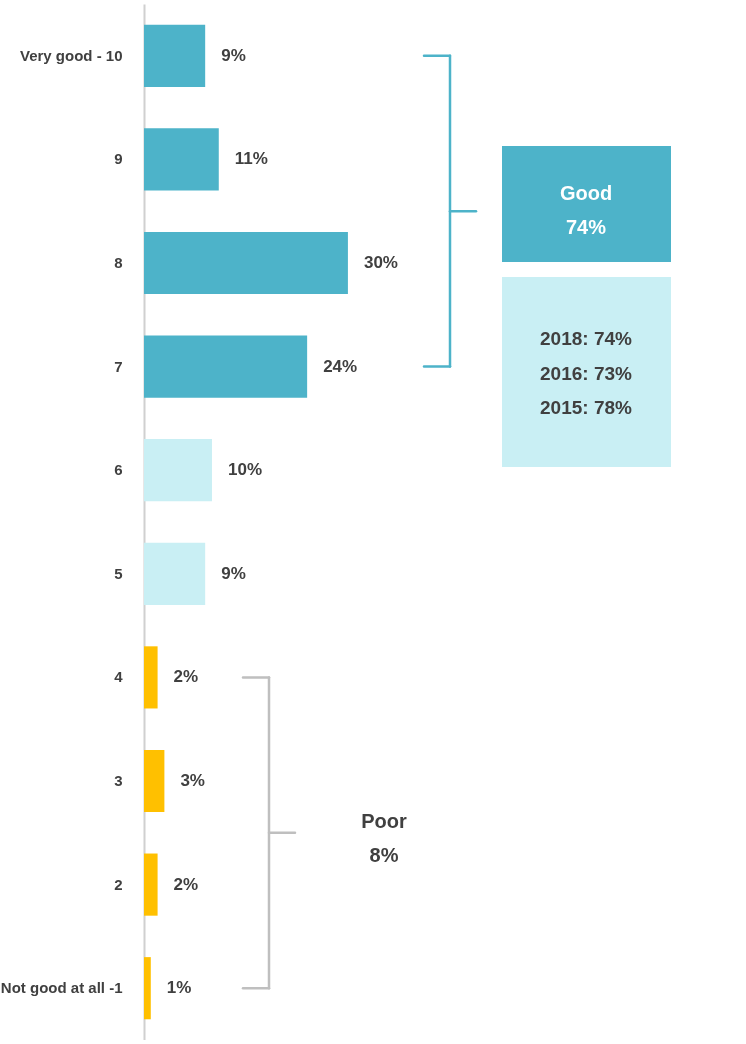 The height and width of the screenshot is (1044, 746). Describe the element at coordinates (118, 159) in the screenshot. I see `y-tick-label: 9` at that location.